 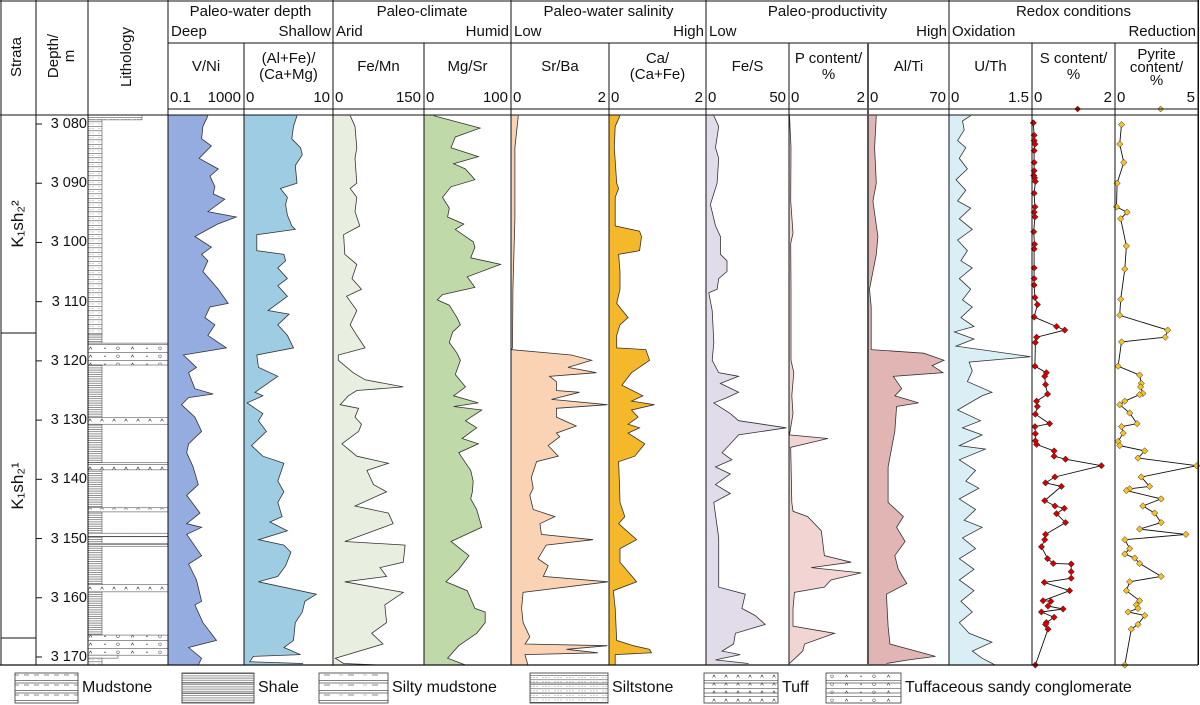 What do you see at coordinates (1121, 97) in the screenshot?
I see `track-min-label: 0` at bounding box center [1121, 97].